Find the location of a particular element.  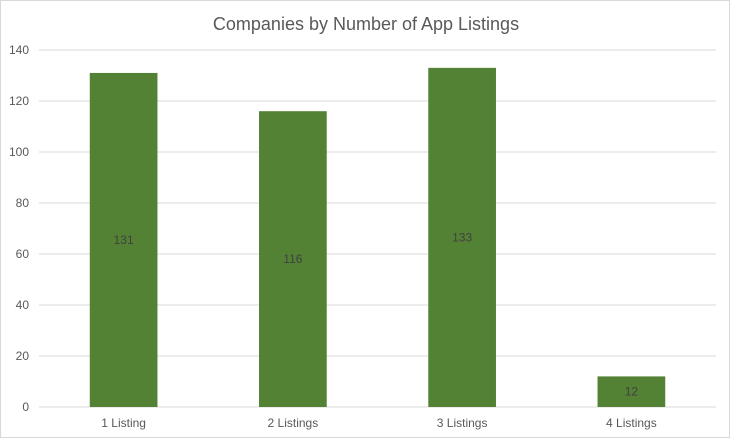

data-label: 116 is located at coordinates (292, 259).